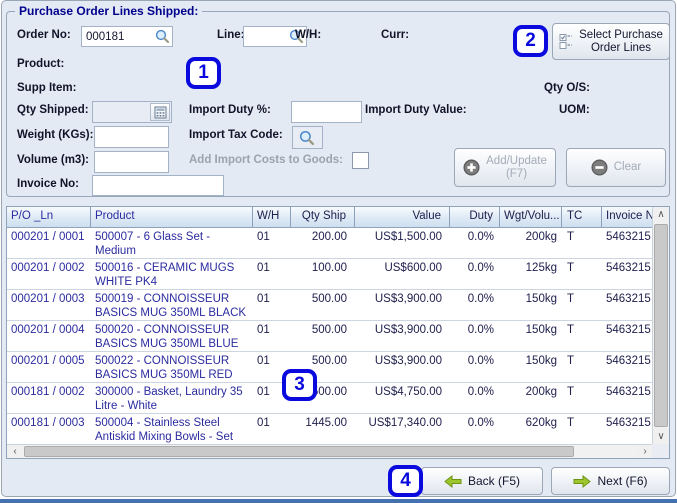  I want to click on line-input, so click(266, 36).